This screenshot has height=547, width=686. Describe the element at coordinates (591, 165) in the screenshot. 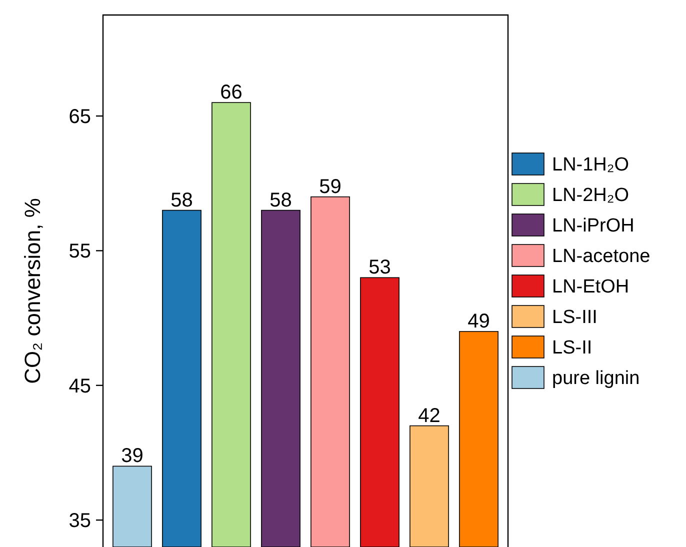

I see `legend-label: LN-1H₂O` at that location.